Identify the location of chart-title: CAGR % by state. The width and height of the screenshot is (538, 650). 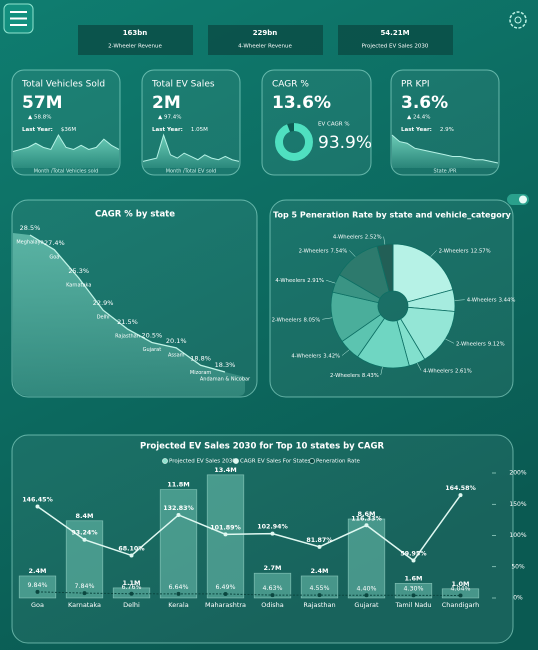
(135, 215).